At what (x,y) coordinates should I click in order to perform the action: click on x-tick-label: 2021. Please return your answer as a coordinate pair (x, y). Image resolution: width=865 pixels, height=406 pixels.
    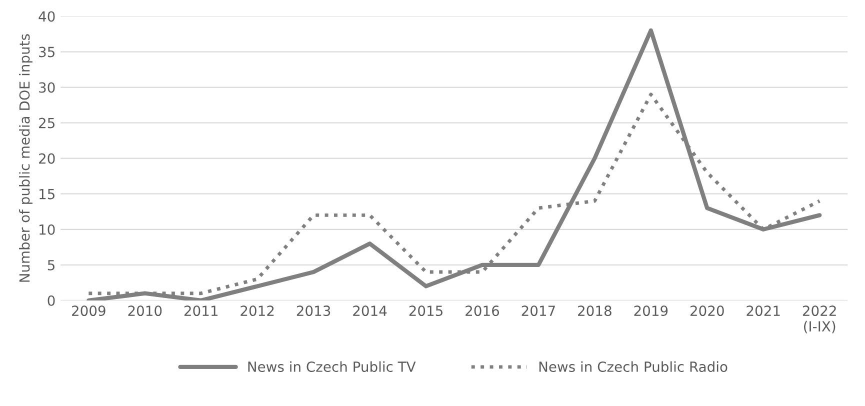
    Looking at the image, I should click on (763, 311).